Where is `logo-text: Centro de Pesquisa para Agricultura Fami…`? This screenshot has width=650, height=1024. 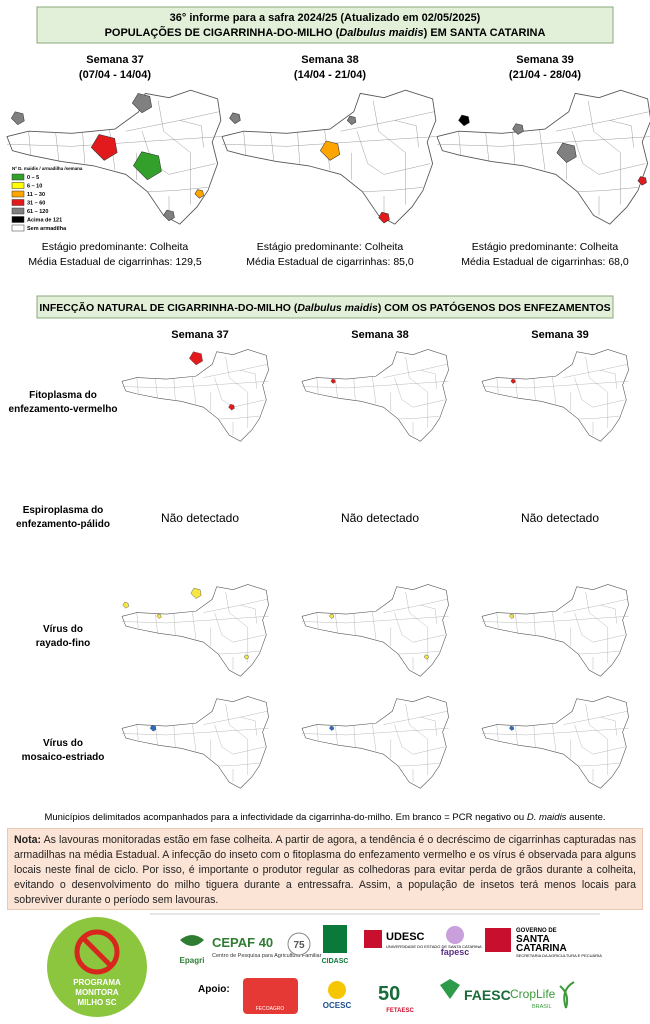
logo-text: Centro de Pesquisa para Agricultura Fami… is located at coordinates (267, 956).